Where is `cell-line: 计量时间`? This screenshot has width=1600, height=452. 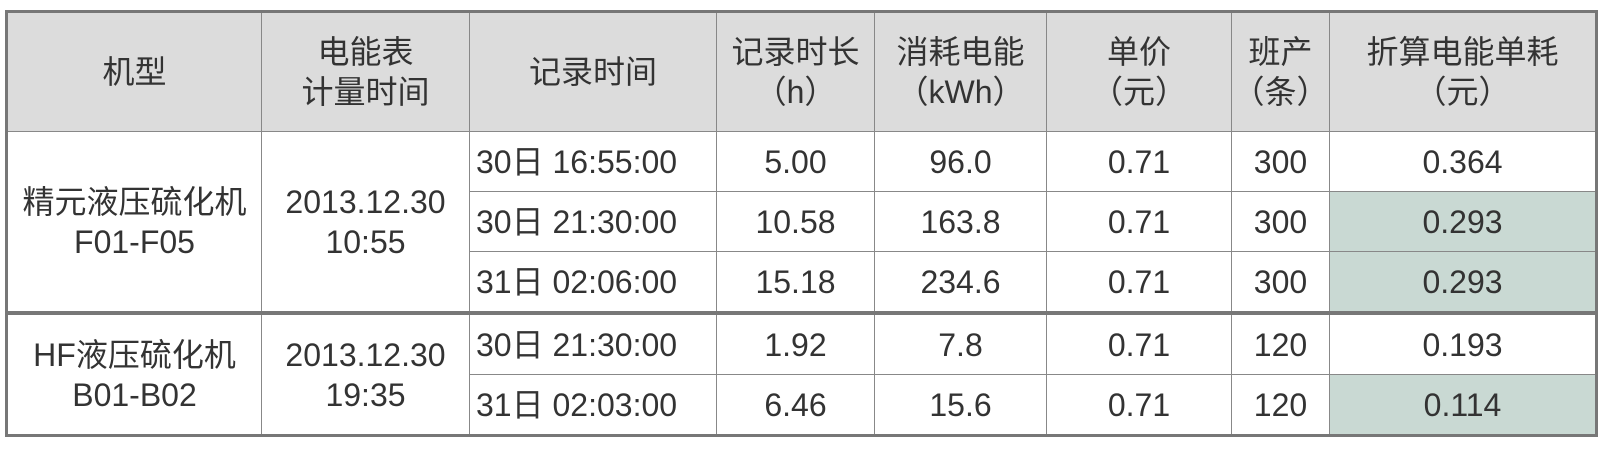
cell-line: 计量时间 is located at coordinates (365, 92).